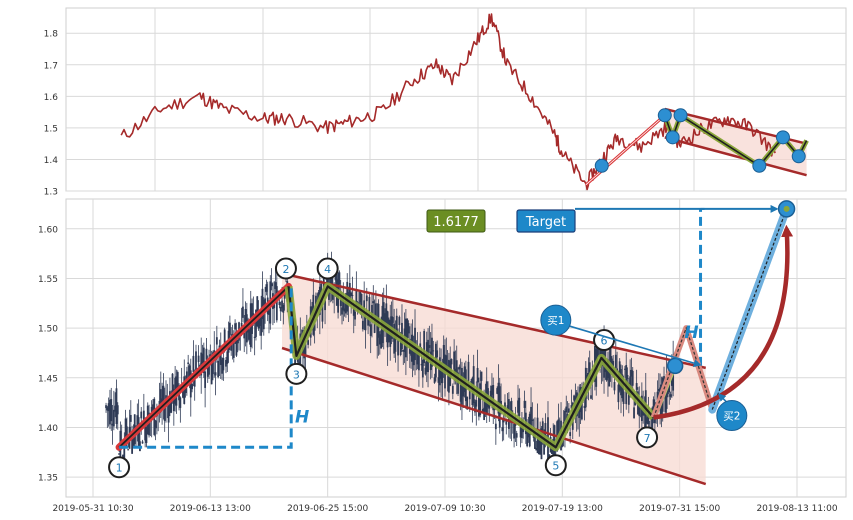 The height and width of the screenshot is (520, 853). What do you see at coordinates (51, 66) in the screenshot?
I see `overview-y-tick-label: 1.7` at bounding box center [51, 66].